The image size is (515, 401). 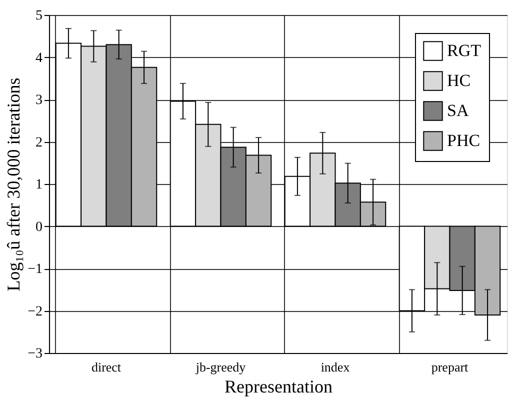 I want to click on y-tick-label: 3, so click(x=39, y=100).